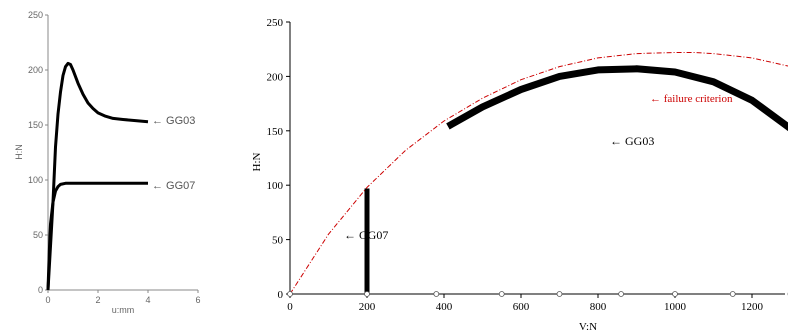 The width and height of the screenshot is (788, 336). What do you see at coordinates (290, 307) in the screenshot?
I see `right-x-tick-label: 0` at bounding box center [290, 307].